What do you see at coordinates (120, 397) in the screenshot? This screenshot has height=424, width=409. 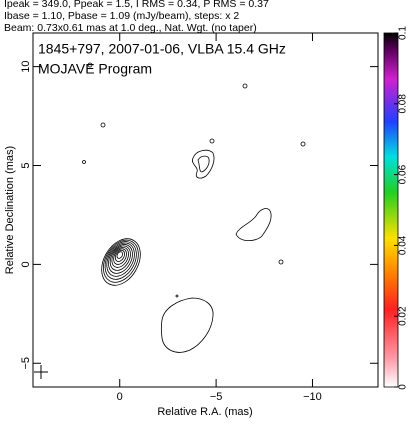 I see `x-tick-label: 0` at bounding box center [120, 397].